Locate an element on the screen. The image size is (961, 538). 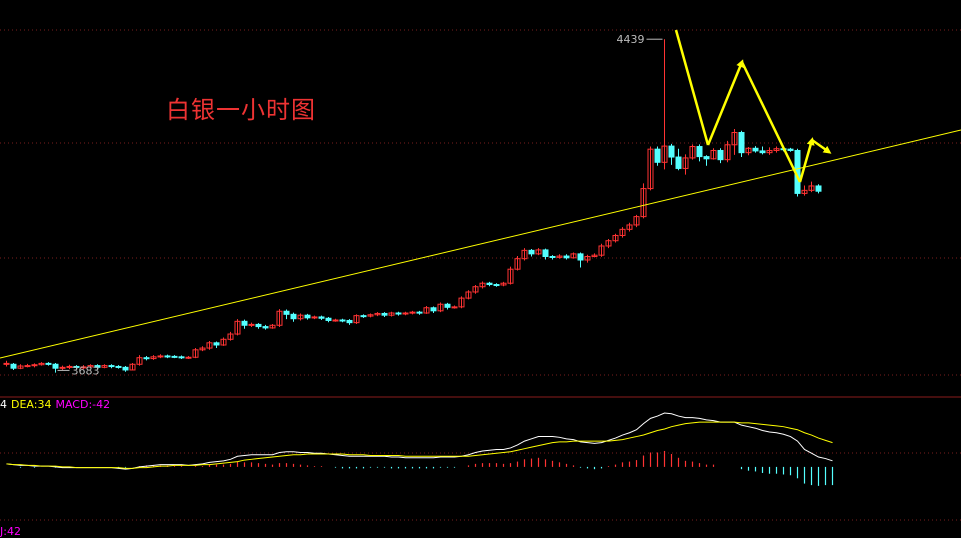
zigzag-arrows is located at coordinates (753, 106).